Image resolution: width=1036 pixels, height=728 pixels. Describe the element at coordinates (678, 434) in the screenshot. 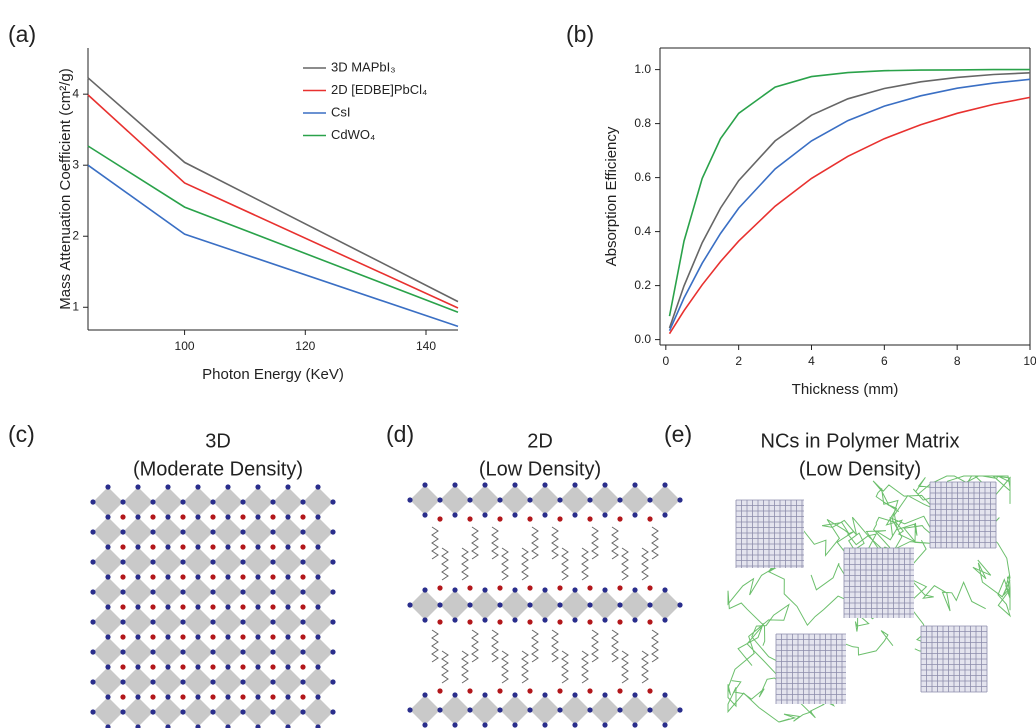

I see `panel-label: (e)` at that location.